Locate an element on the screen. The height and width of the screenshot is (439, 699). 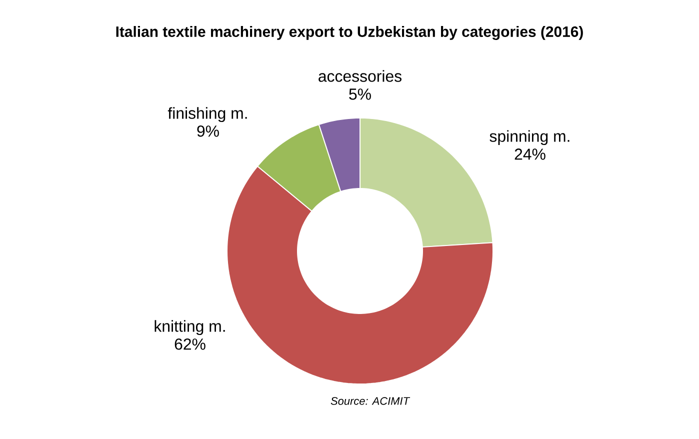
slice-label: finishing m. is located at coordinates (207, 114).